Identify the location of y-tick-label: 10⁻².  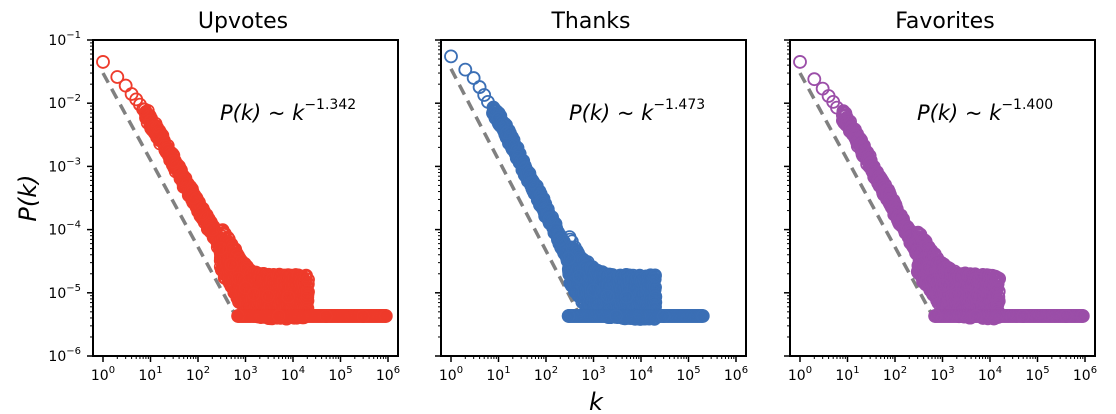
(64, 102).